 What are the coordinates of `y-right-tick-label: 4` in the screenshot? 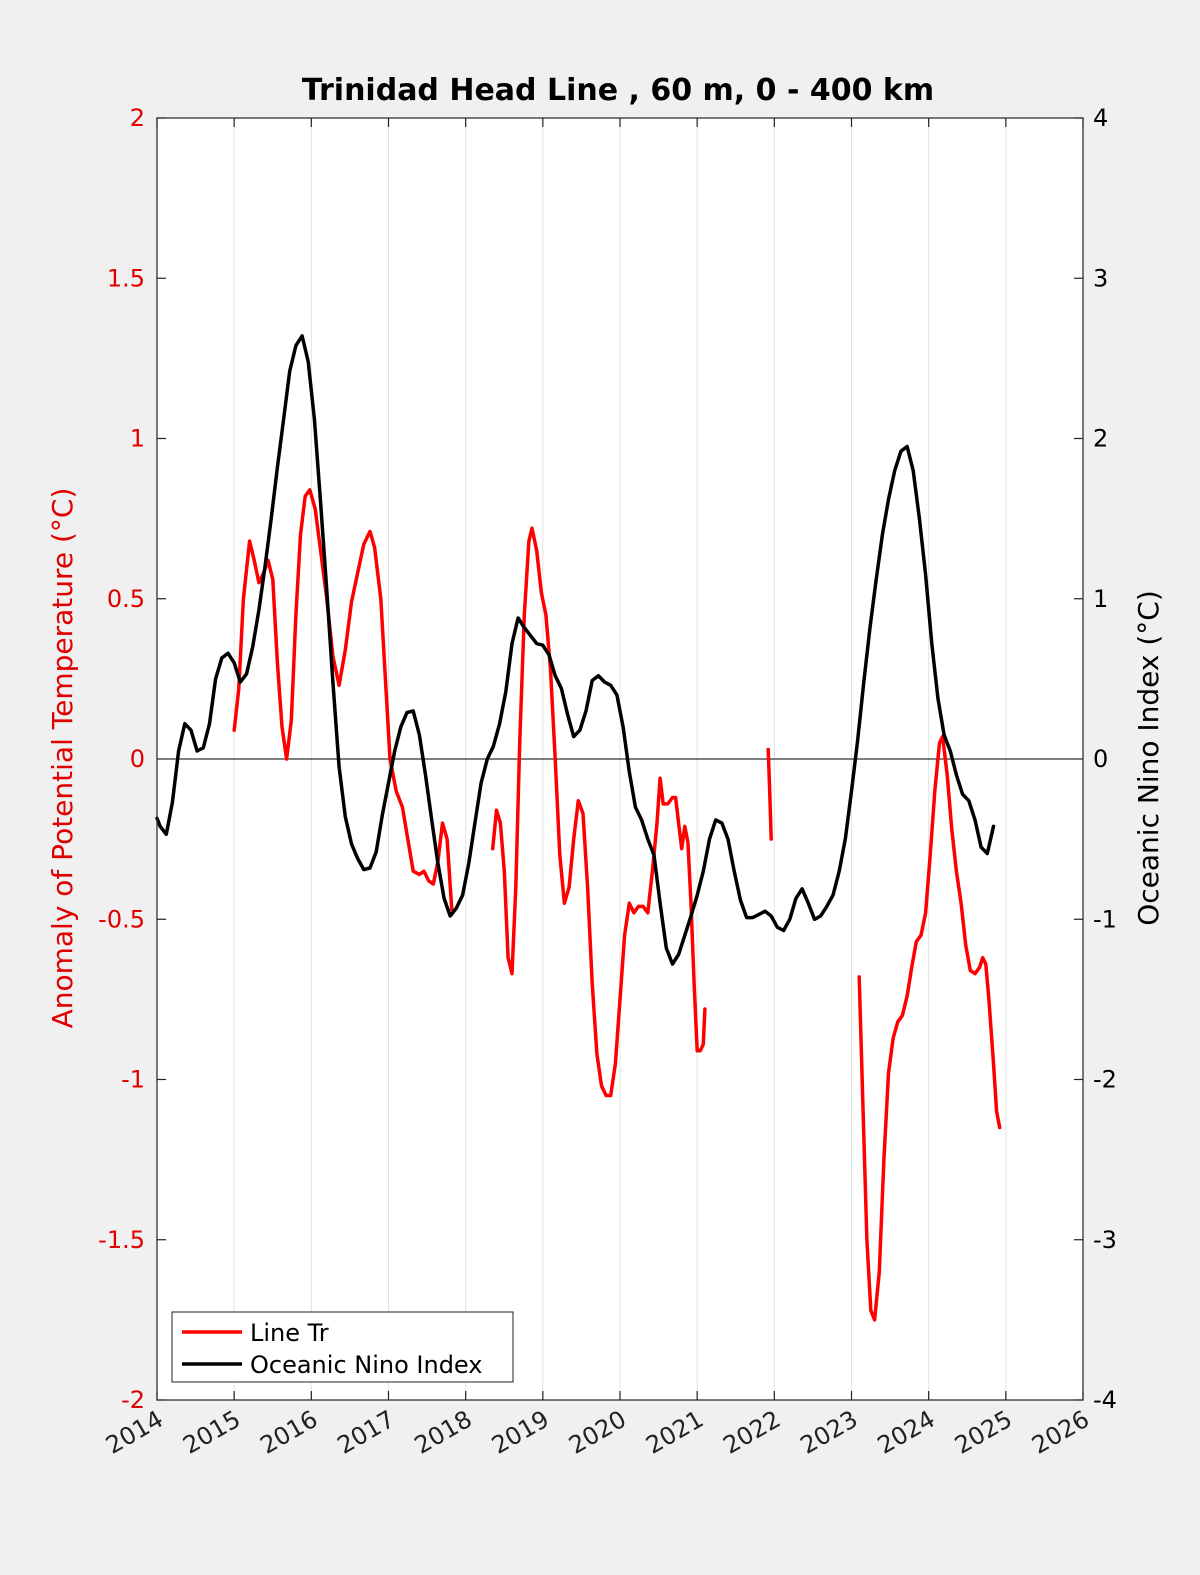 It's located at (1100, 118).